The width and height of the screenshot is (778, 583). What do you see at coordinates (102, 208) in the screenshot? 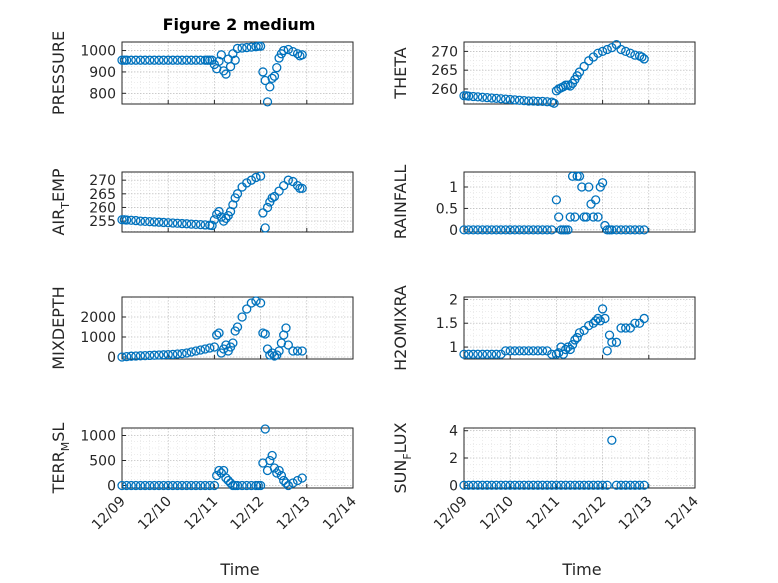
I see `y-tick-label: 260` at bounding box center [102, 208].